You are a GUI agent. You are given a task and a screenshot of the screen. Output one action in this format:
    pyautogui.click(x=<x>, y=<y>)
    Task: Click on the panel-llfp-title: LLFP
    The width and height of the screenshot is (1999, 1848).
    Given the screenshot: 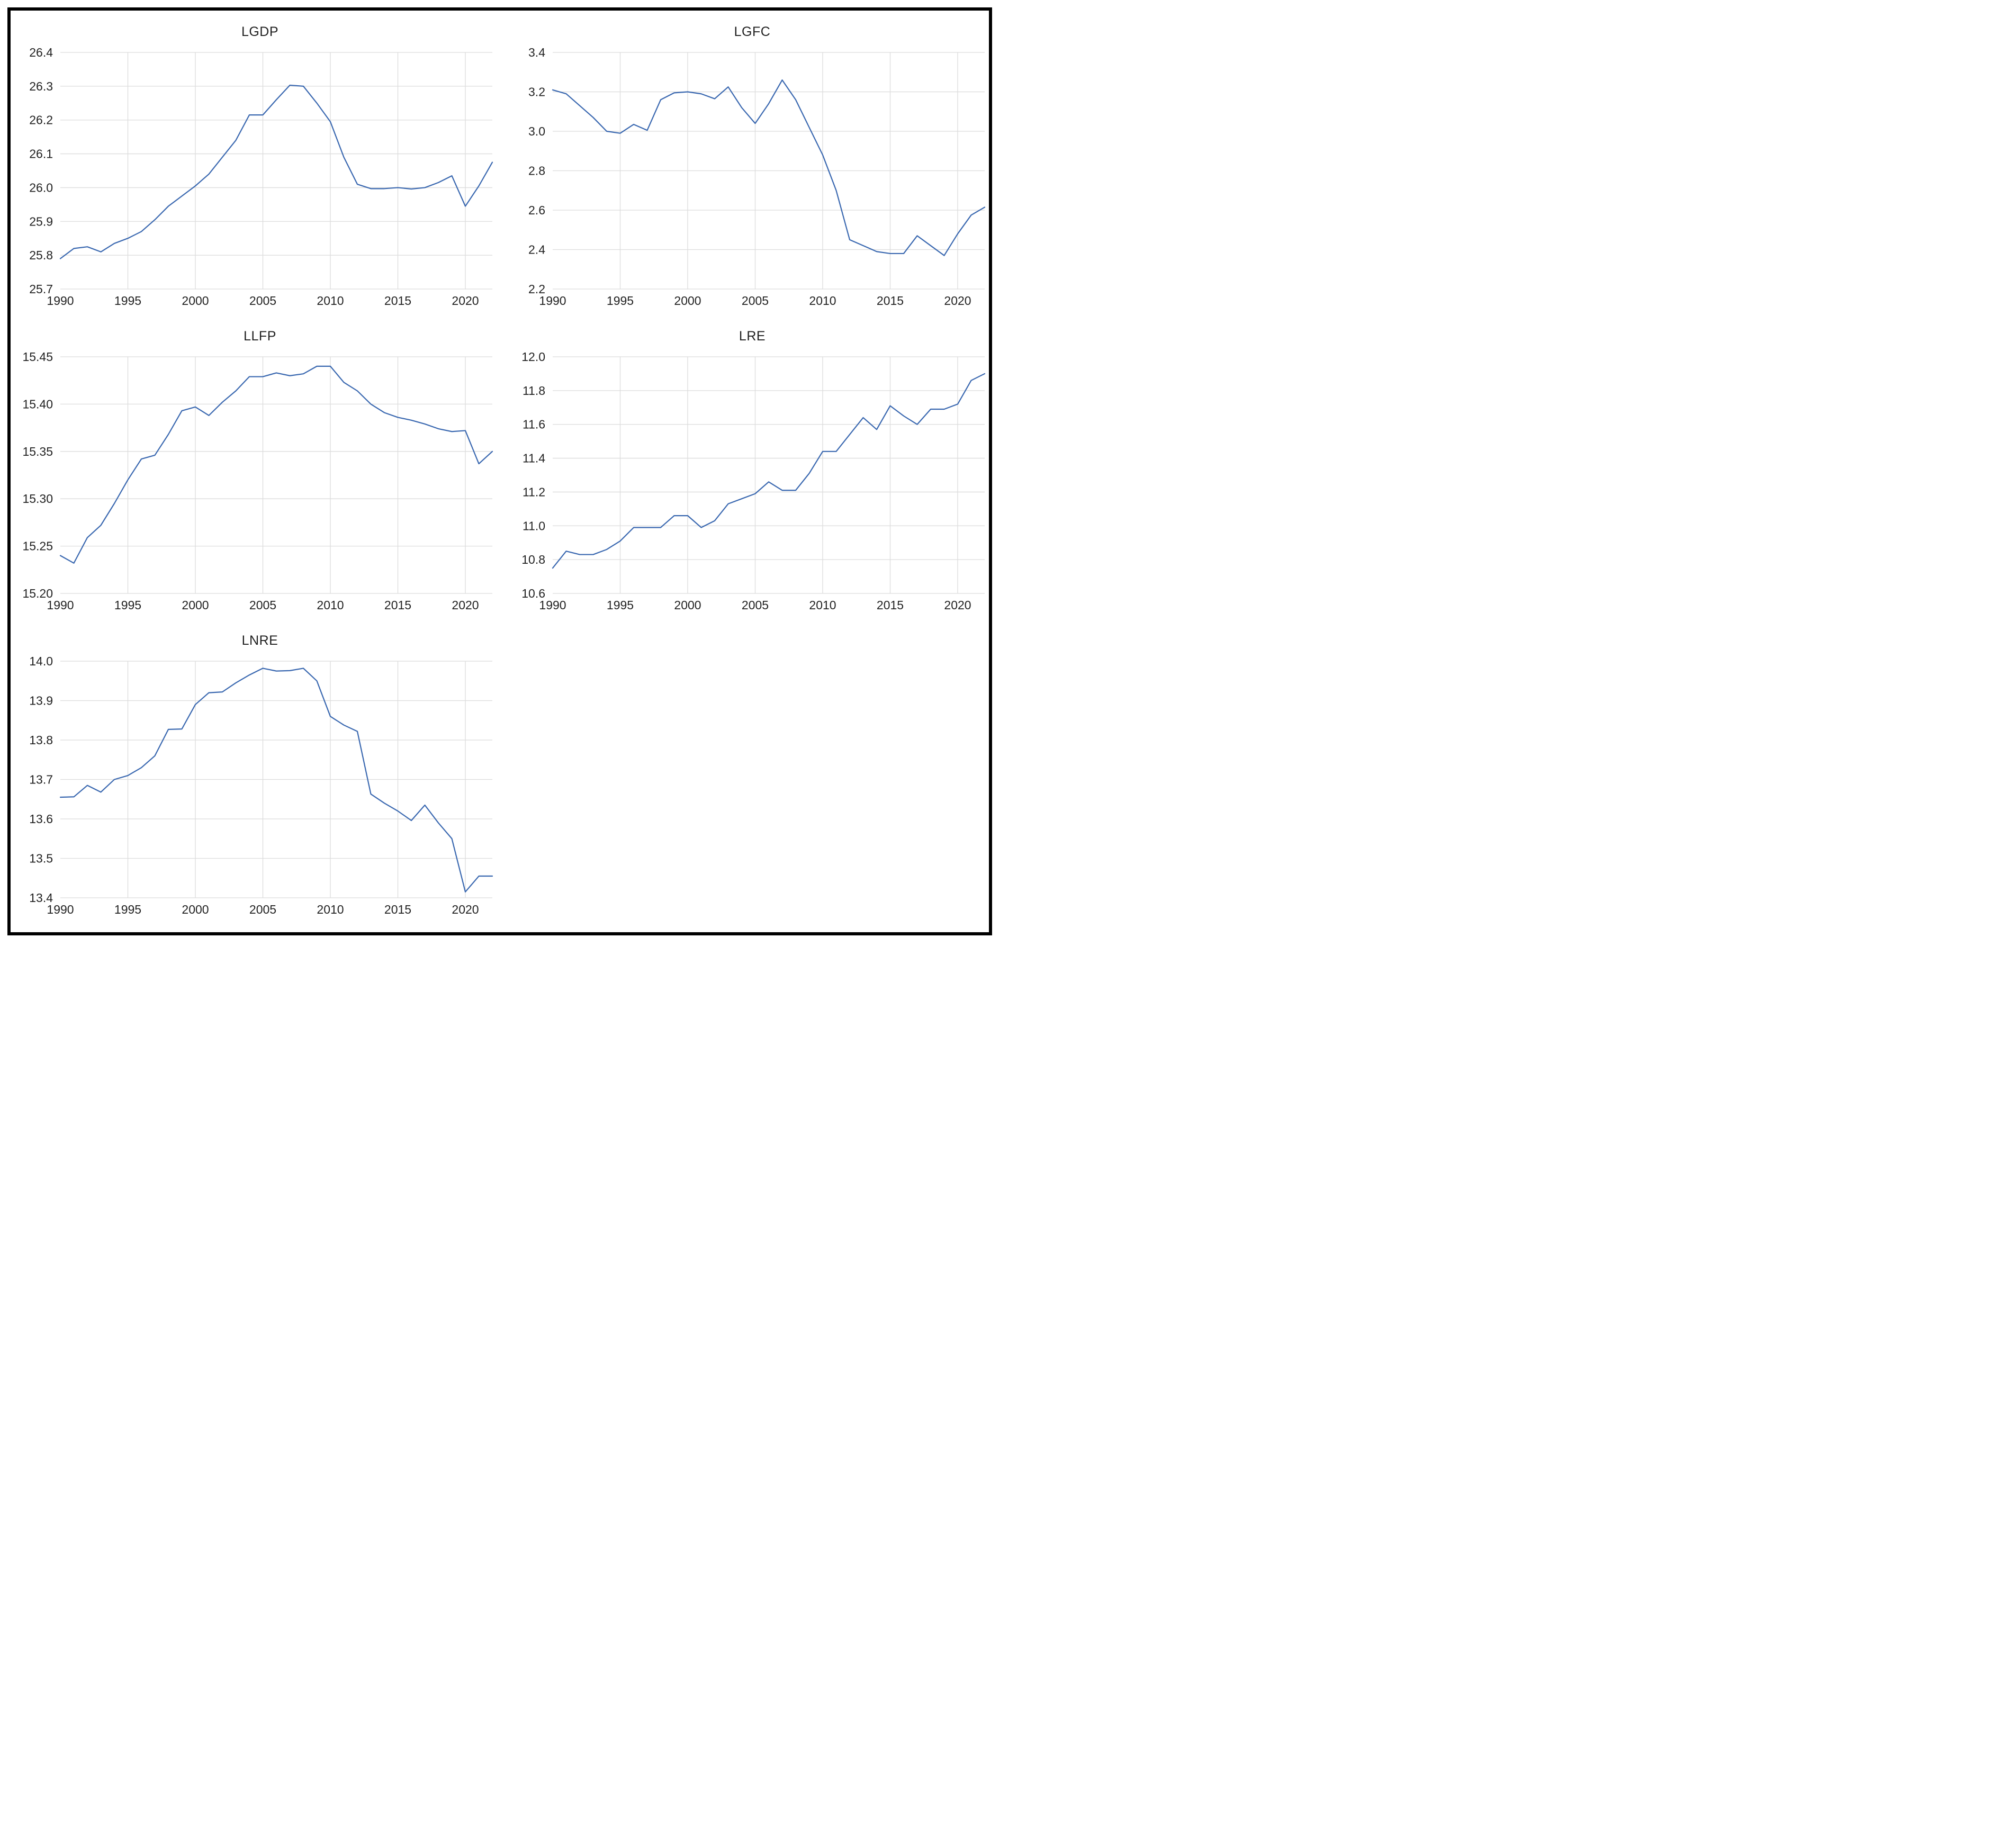 What is the action you would take?
    pyautogui.click(x=260, y=336)
    